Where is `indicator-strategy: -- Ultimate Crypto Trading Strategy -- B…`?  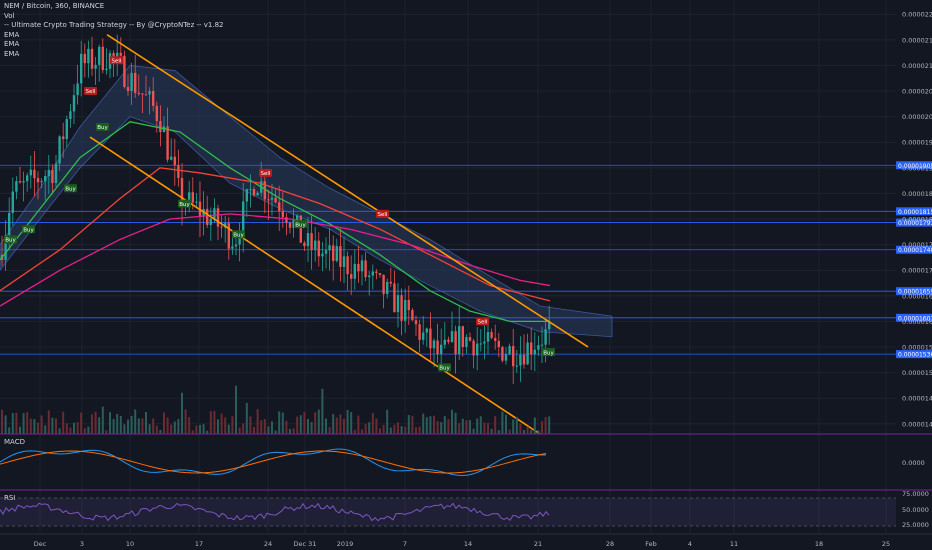 indicator-strategy: -- Ultimate Crypto Trading Strategy -- B… is located at coordinates (114, 25).